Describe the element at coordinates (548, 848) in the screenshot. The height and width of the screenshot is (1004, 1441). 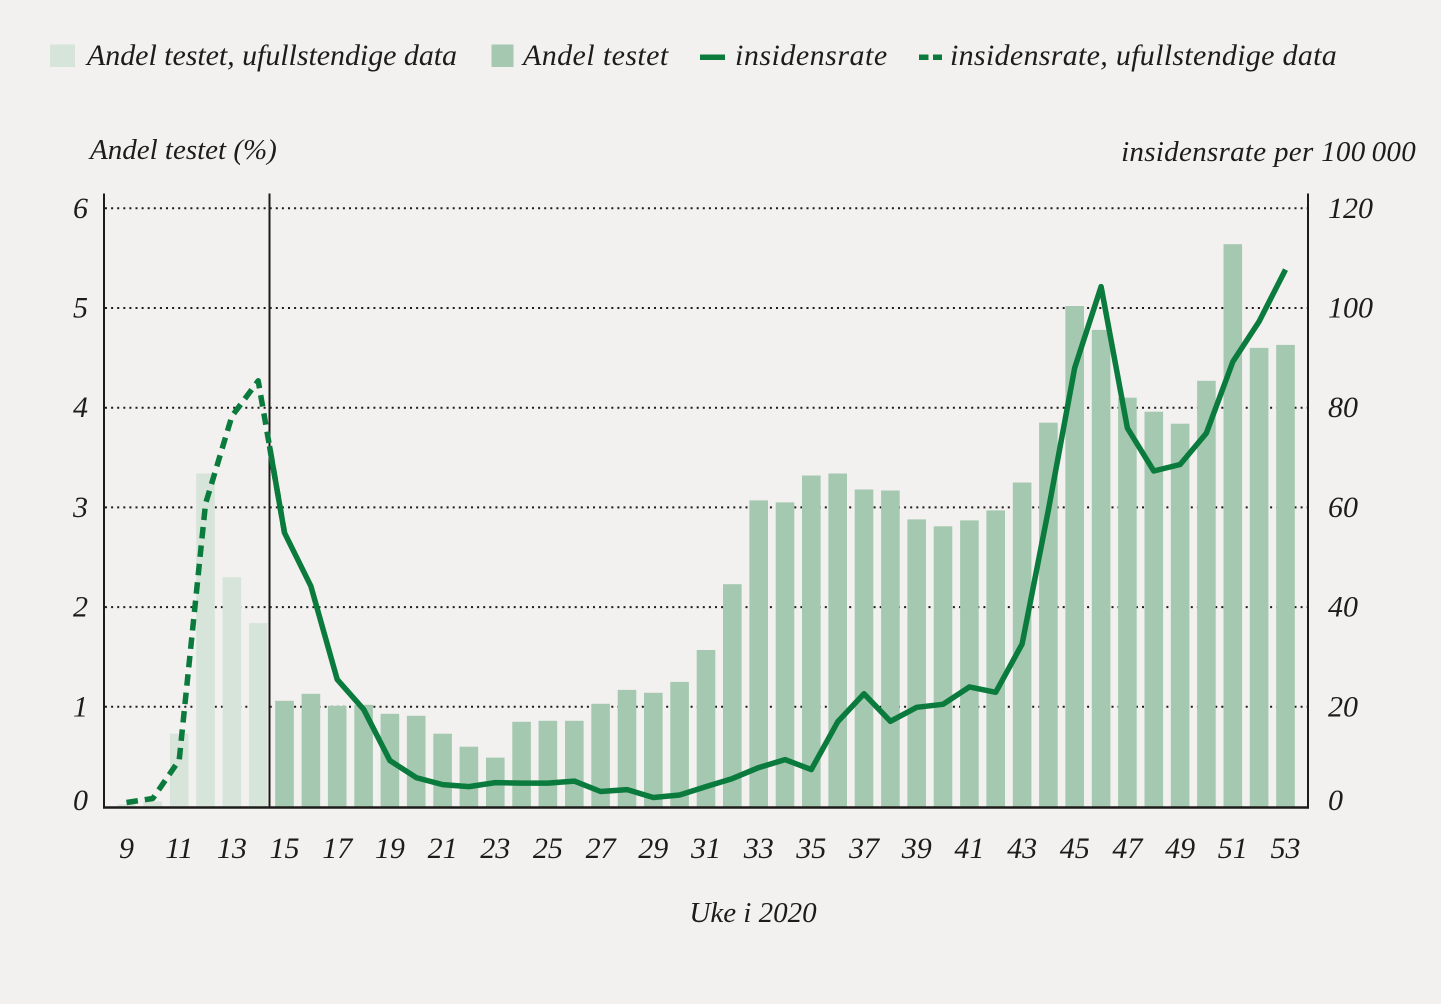
I see `svg-text: 25` at that location.